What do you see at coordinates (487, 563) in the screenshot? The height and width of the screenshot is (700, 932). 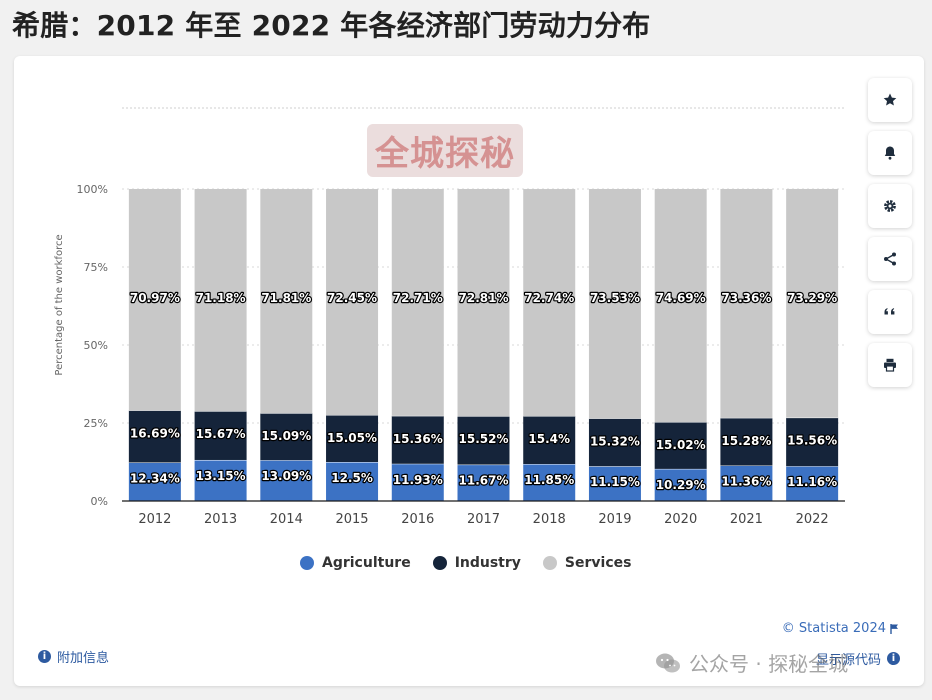 I see `legend-label: Industry` at bounding box center [487, 563].